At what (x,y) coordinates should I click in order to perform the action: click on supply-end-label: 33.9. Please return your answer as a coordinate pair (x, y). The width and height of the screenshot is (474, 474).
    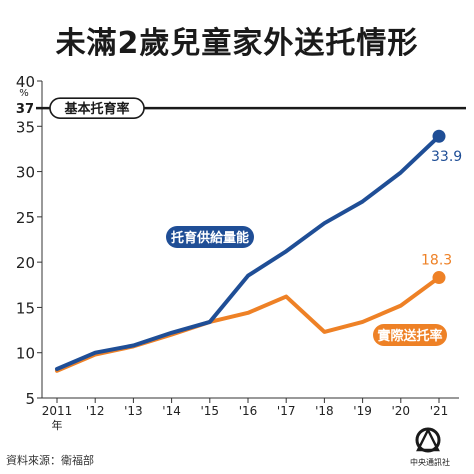
    Looking at the image, I should click on (446, 157).